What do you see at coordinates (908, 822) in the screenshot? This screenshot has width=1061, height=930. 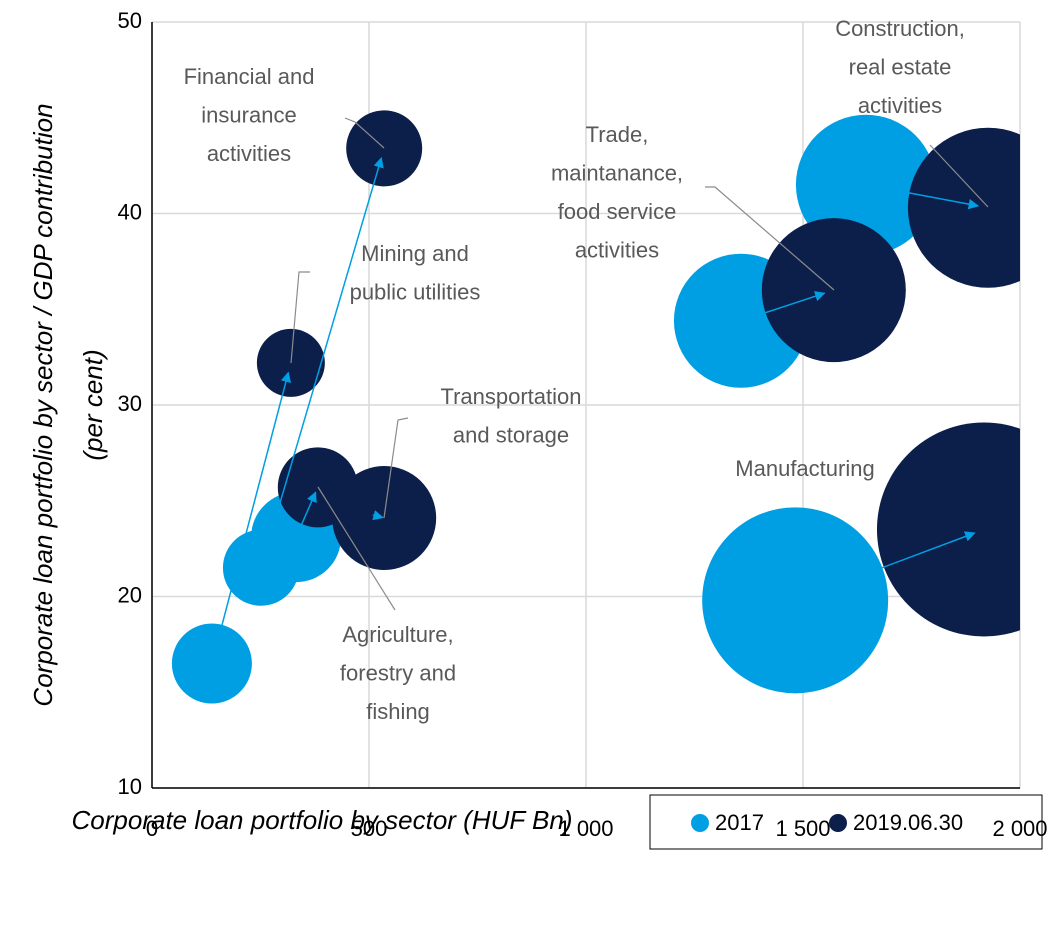 I see `legend-label: 2019.06.30` at bounding box center [908, 822].